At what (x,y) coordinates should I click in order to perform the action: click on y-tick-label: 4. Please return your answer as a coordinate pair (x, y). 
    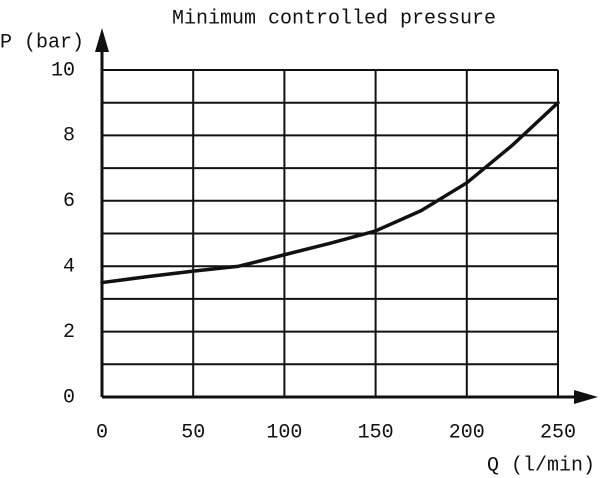
    Looking at the image, I should click on (69, 266).